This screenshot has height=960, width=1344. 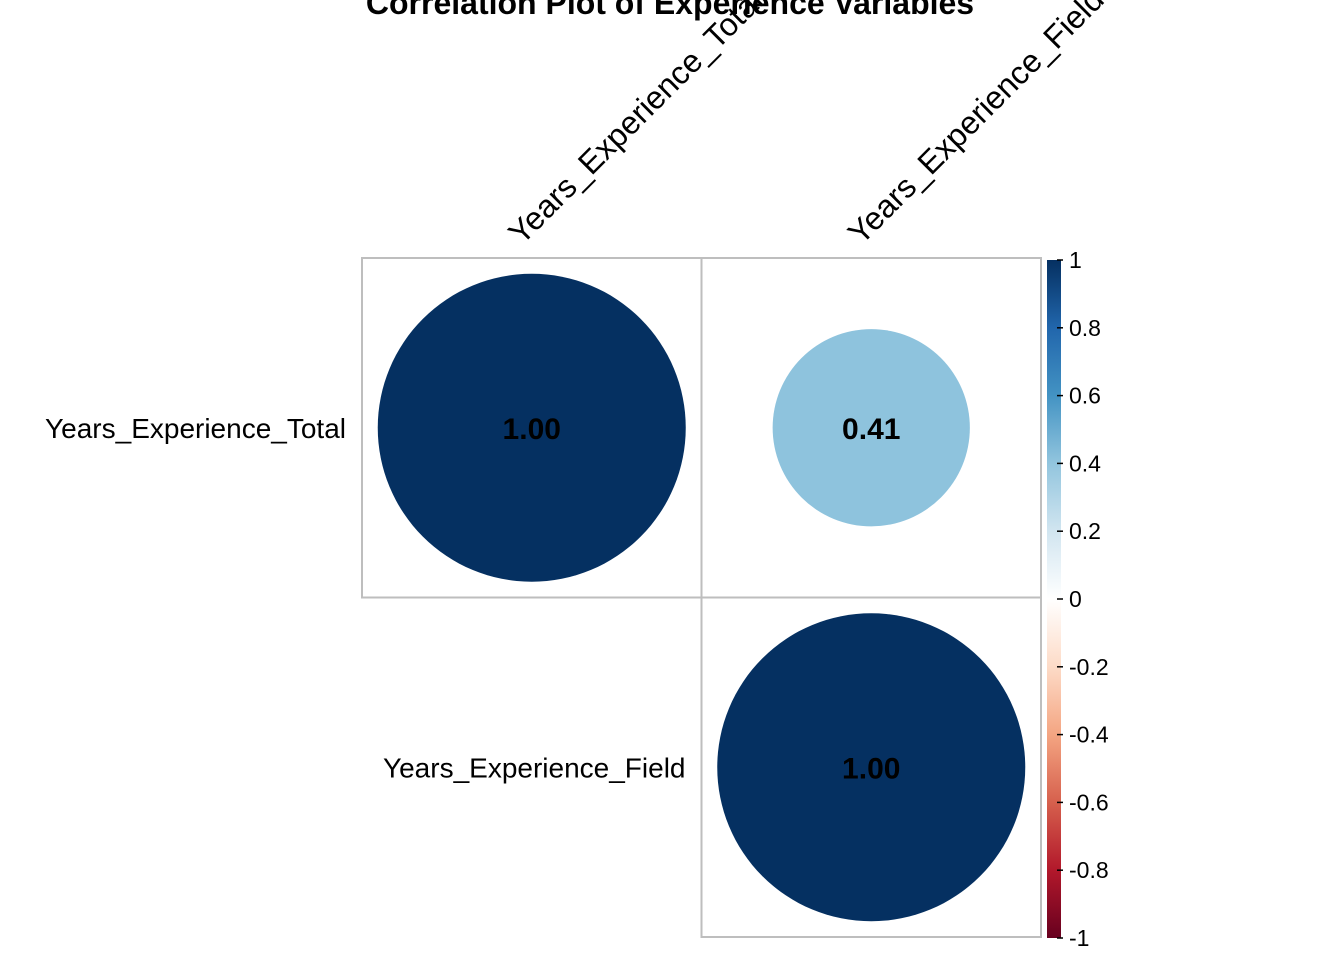 I want to click on correlation-value-label: 0.41, so click(x=871, y=429).